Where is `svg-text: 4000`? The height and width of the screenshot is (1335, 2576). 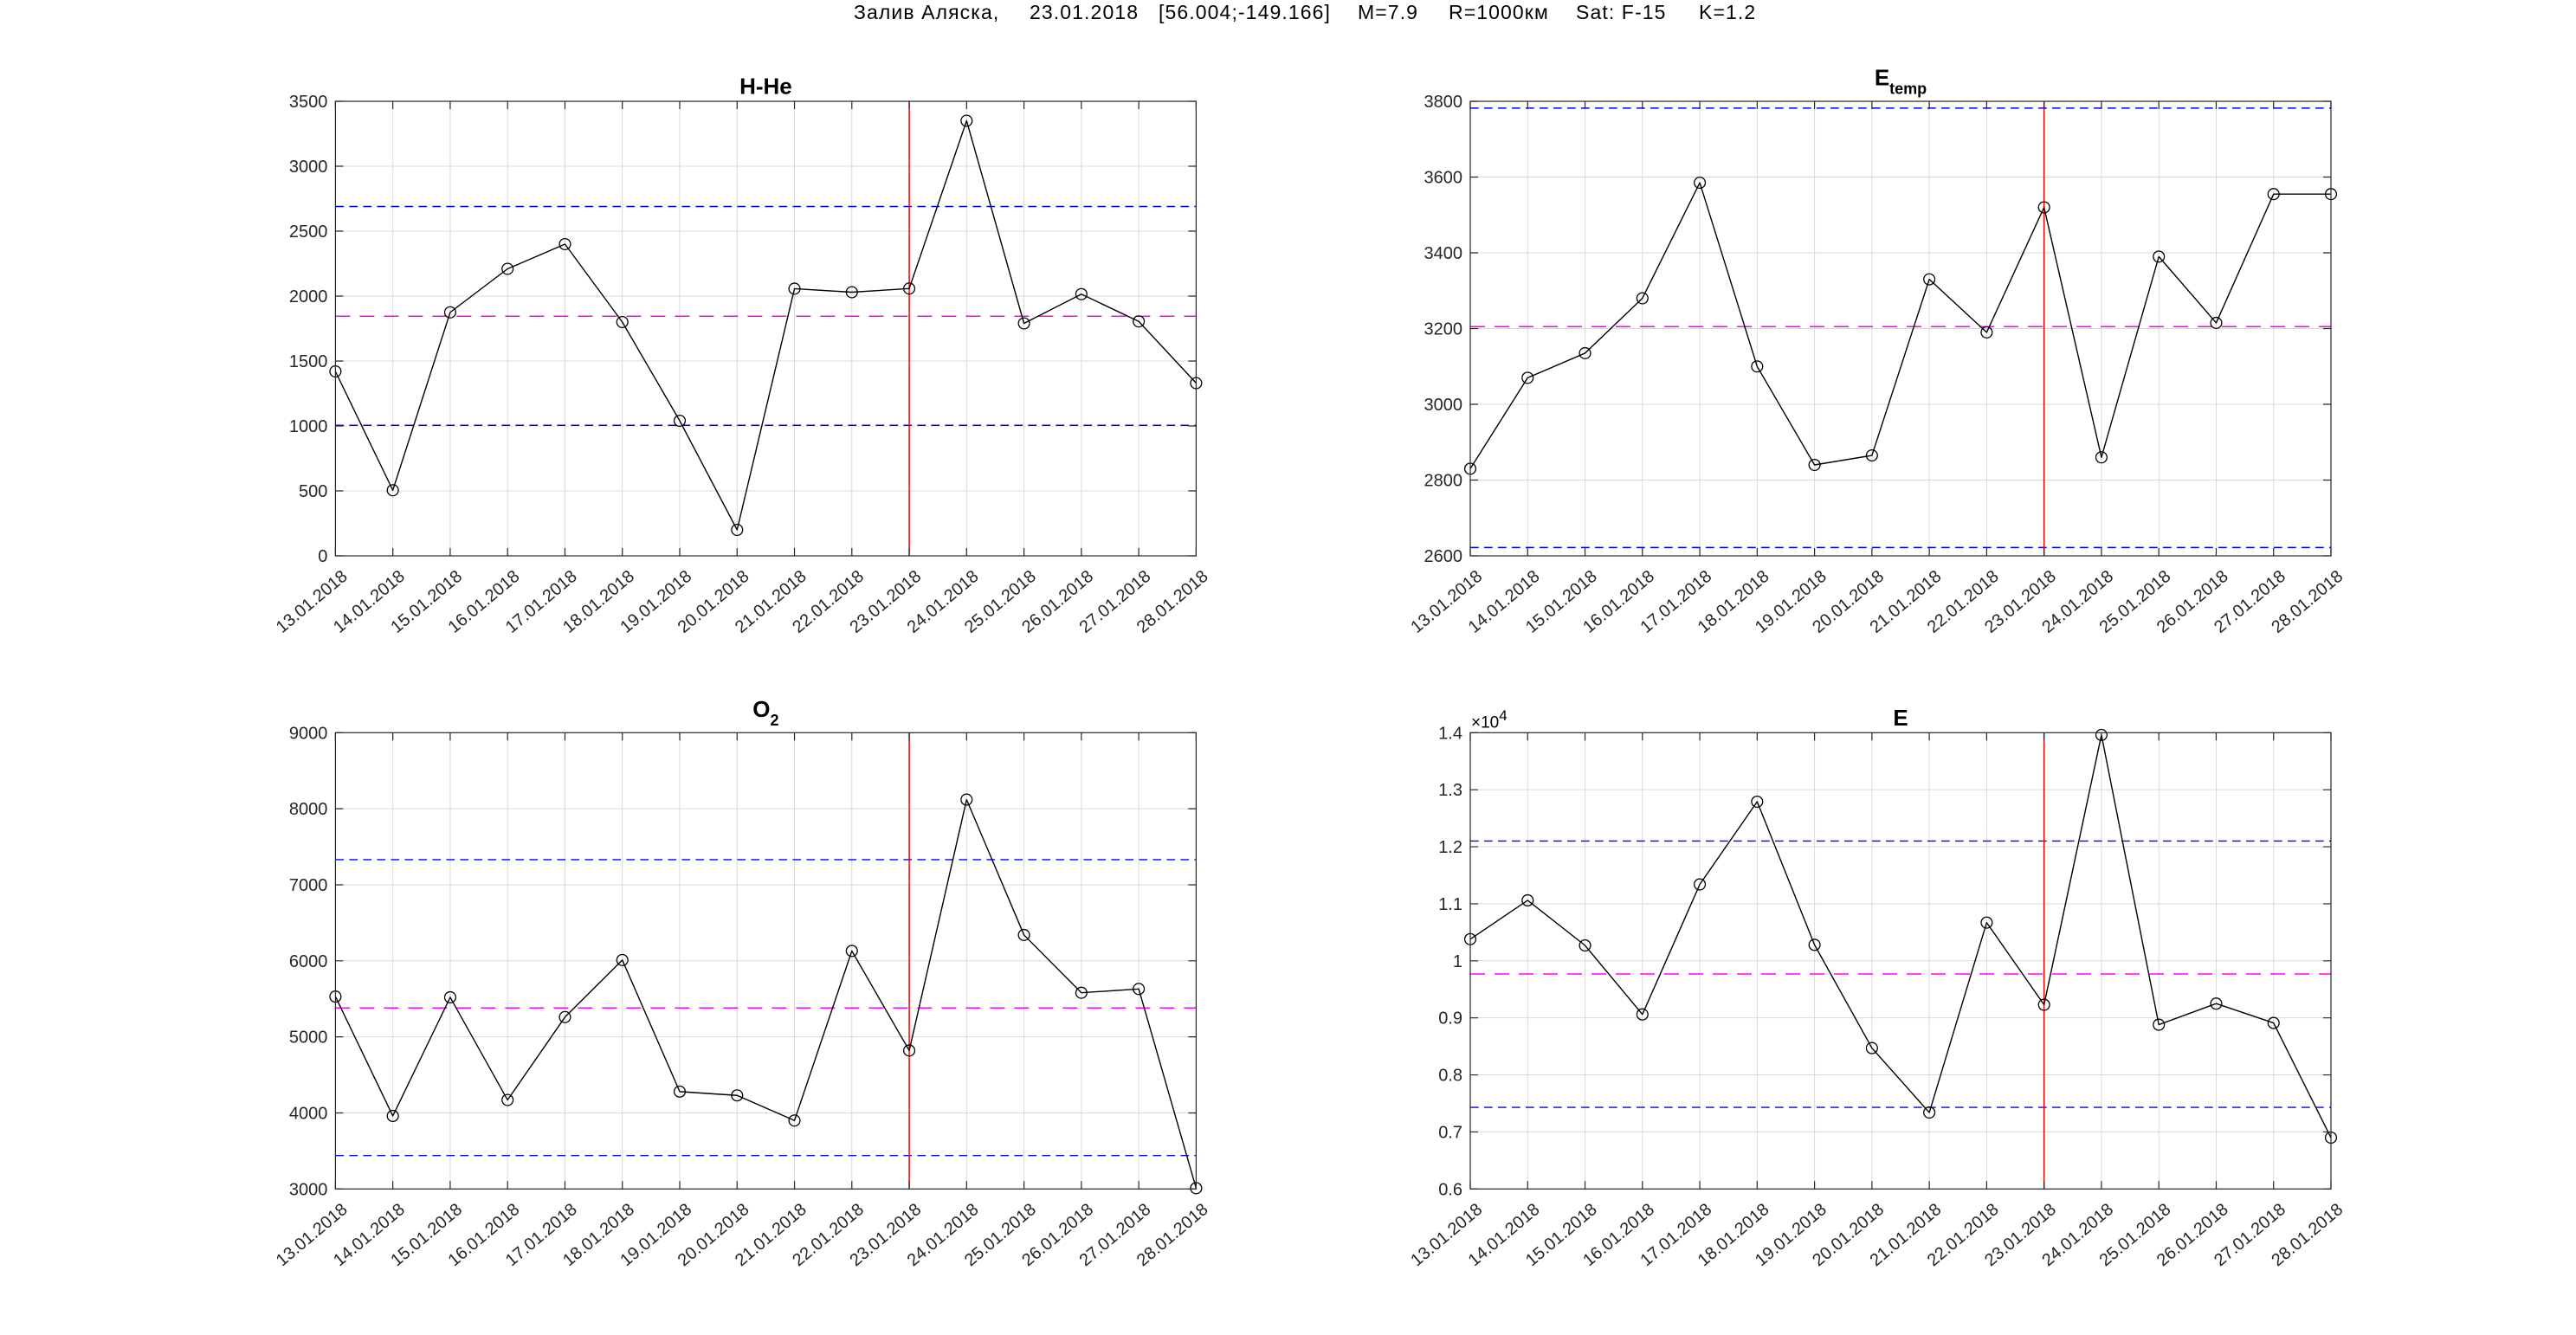
svg-text: 4000 is located at coordinates (308, 1113).